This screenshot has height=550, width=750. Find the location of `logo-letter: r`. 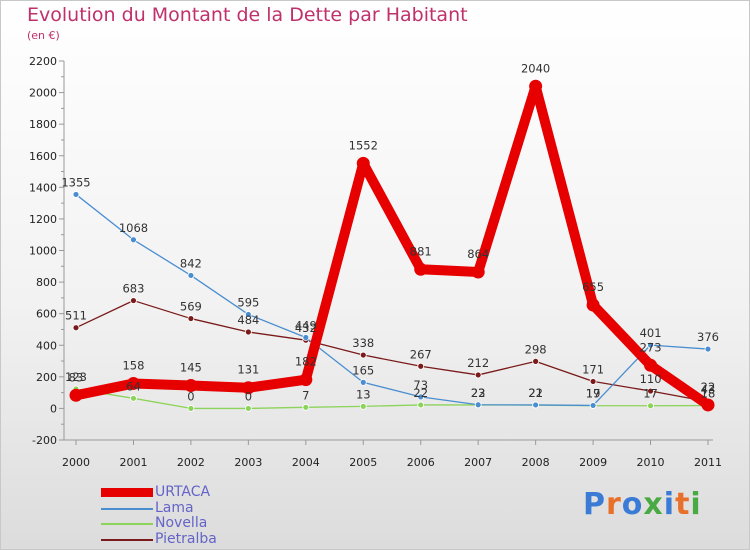

logo-letter: r is located at coordinates (614, 504).